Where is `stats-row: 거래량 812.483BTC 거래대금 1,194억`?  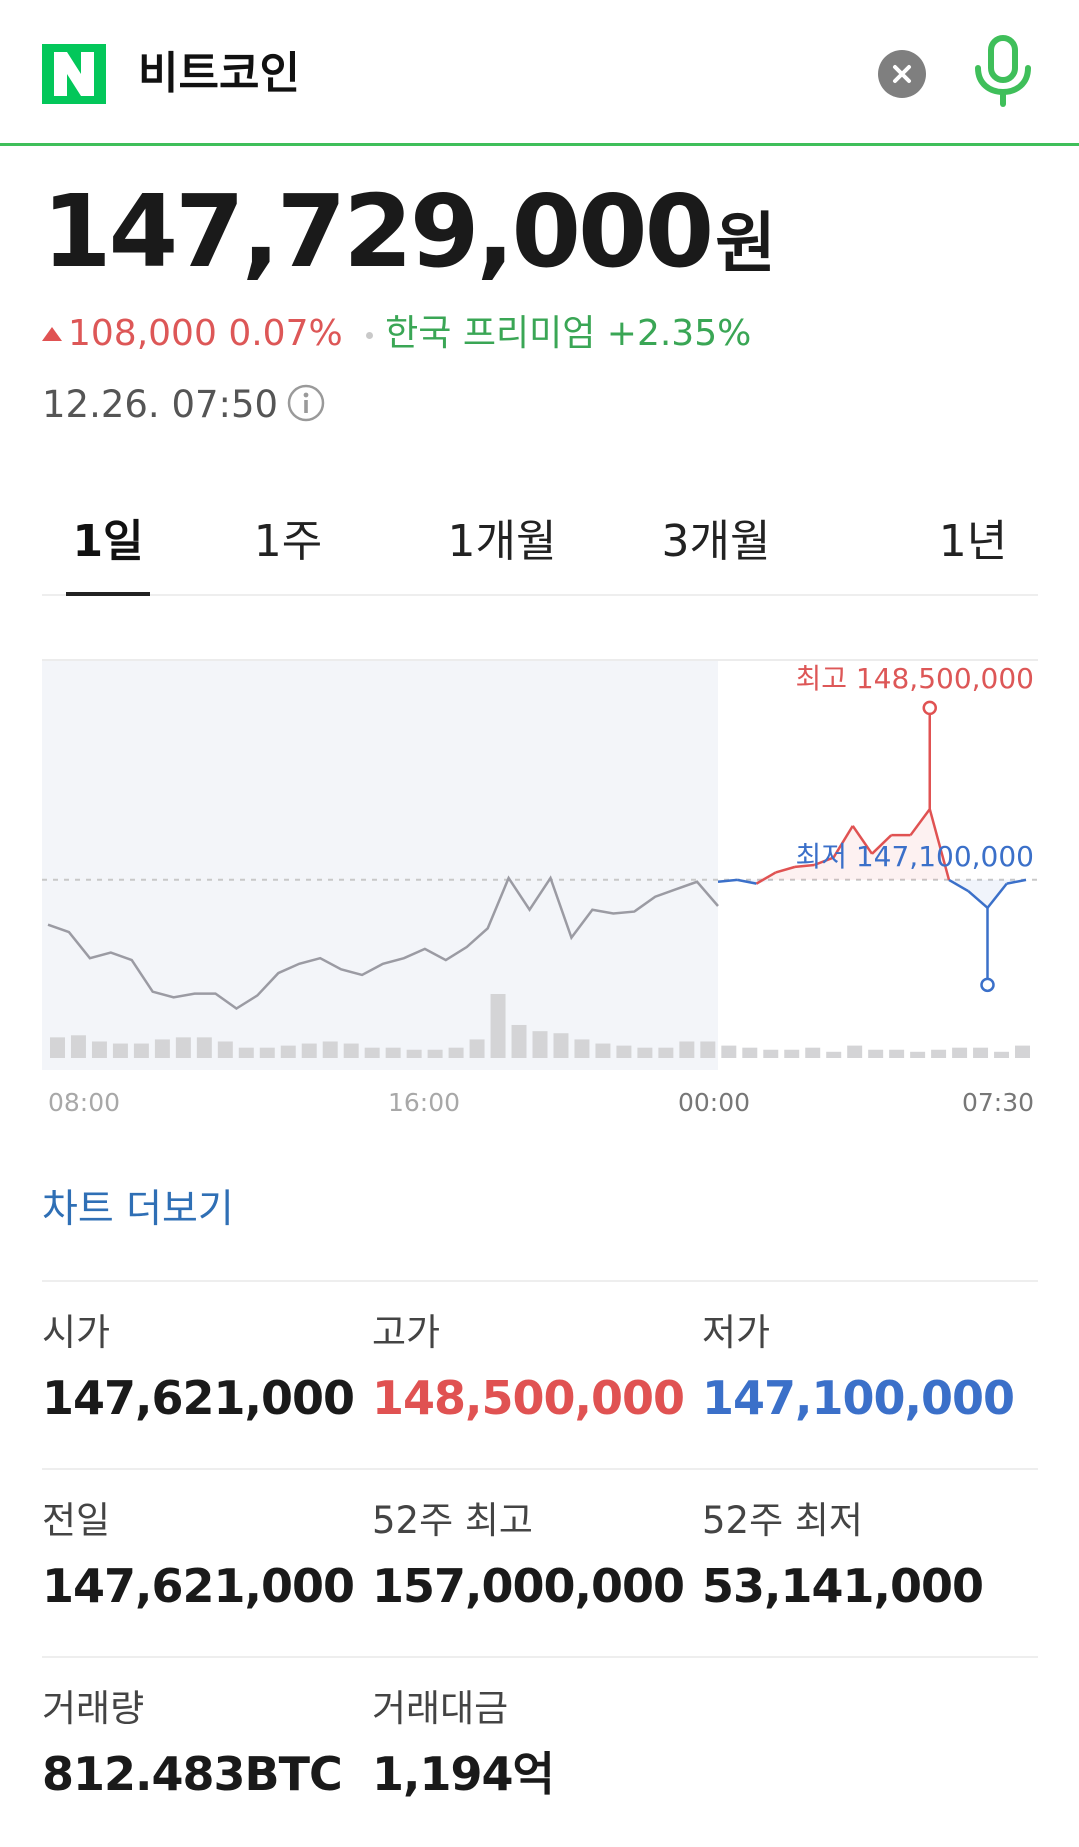
stats-row: 거래량 812.483BTC 거래대금 1,194억 is located at coordinates (540, 1750).